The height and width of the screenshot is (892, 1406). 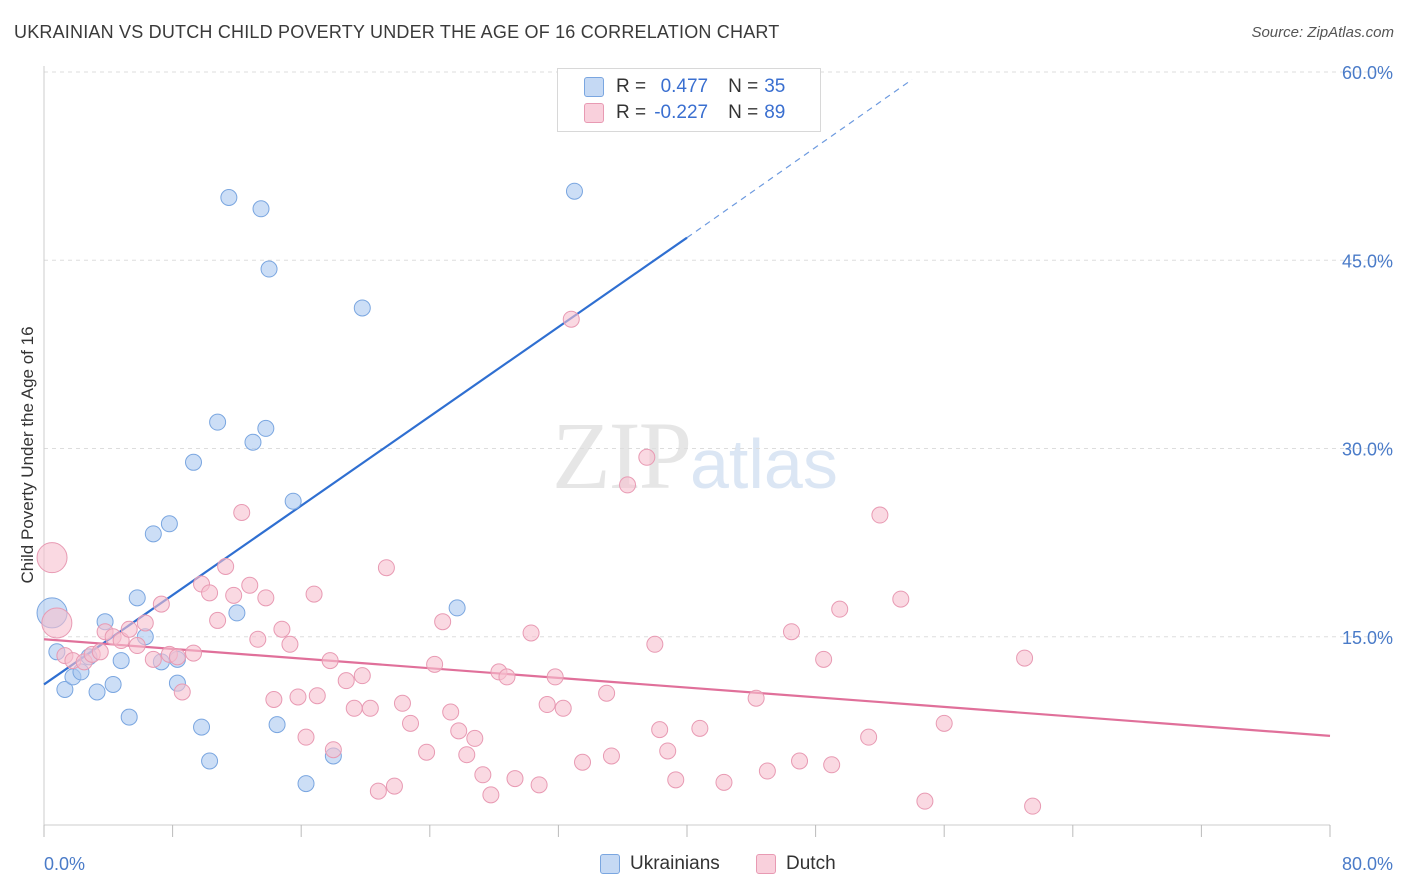 What do you see at coordinates (684, 113) in the screenshot?
I see `legend-row-dutch: R = -0.227 N = 89` at bounding box center [684, 113].